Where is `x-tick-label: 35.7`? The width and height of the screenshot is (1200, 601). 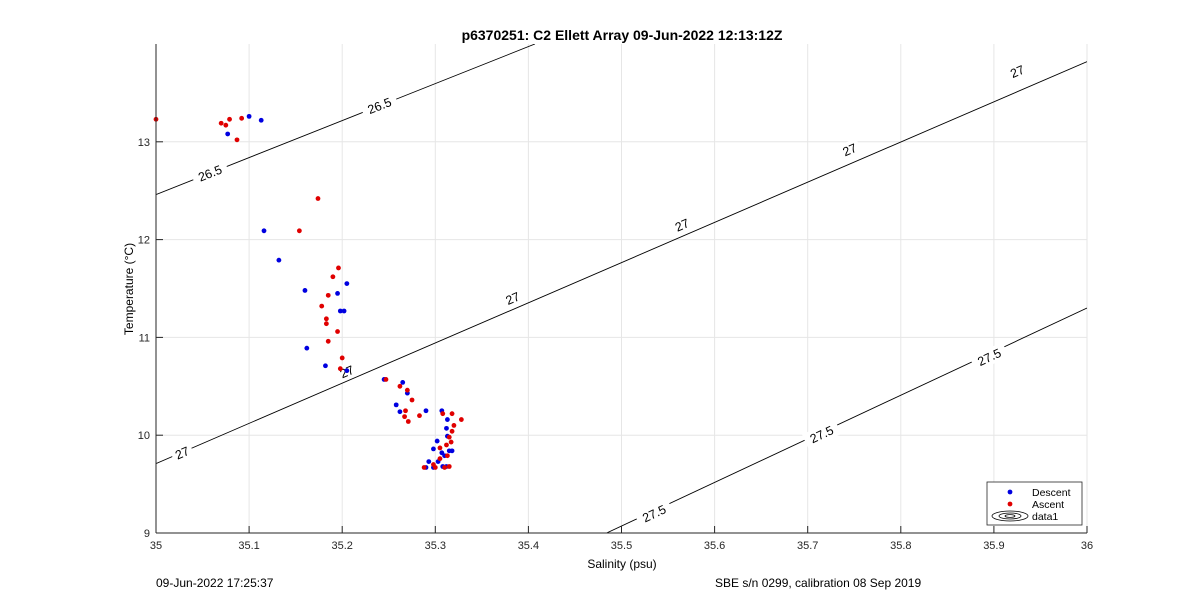
x-tick-label: 35.7 is located at coordinates (807, 546).